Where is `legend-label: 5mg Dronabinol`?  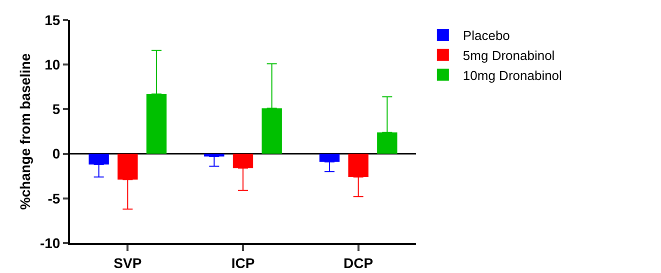
legend-label: 5mg Dronabinol is located at coordinates (508, 55).